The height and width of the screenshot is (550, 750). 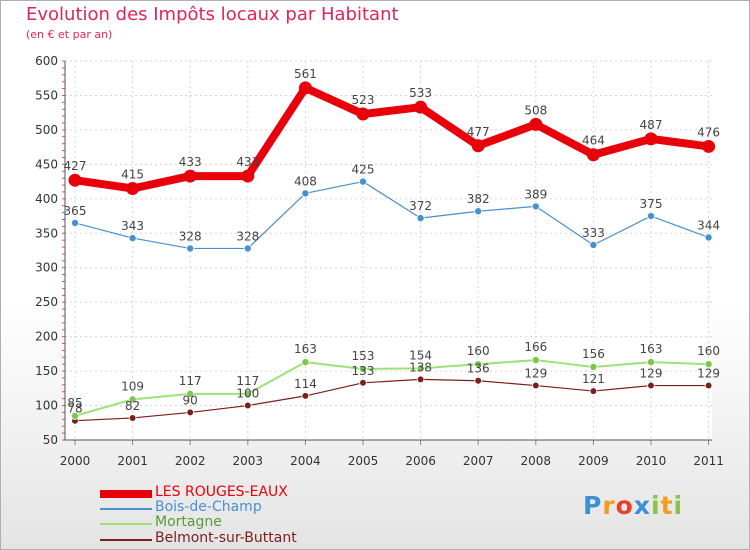 What do you see at coordinates (46, 130) in the screenshot?
I see `y-tick-label: 500` at bounding box center [46, 130].